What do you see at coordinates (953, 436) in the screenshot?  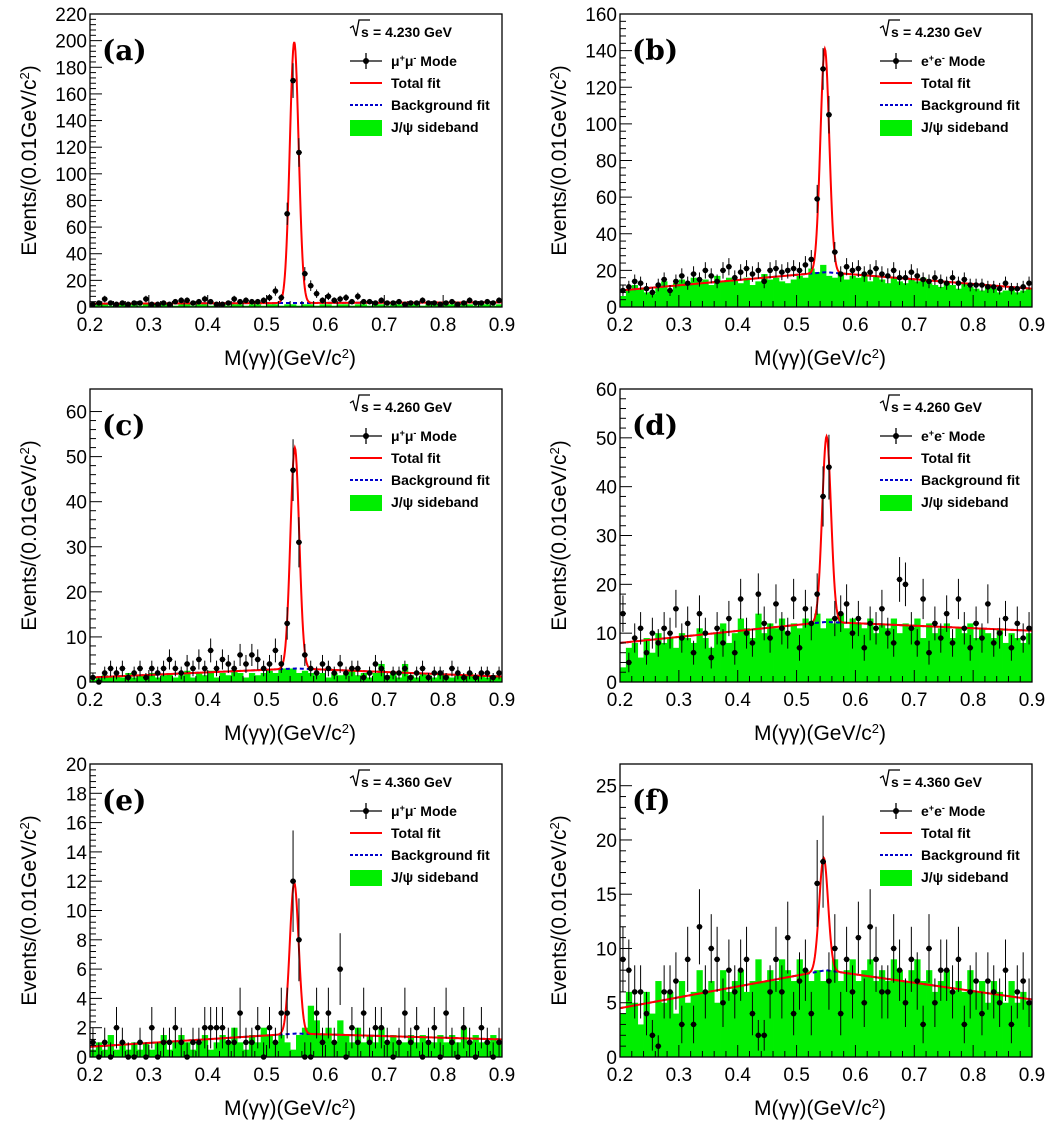 I see `legend-label-data: e+e- Mode` at bounding box center [953, 436].